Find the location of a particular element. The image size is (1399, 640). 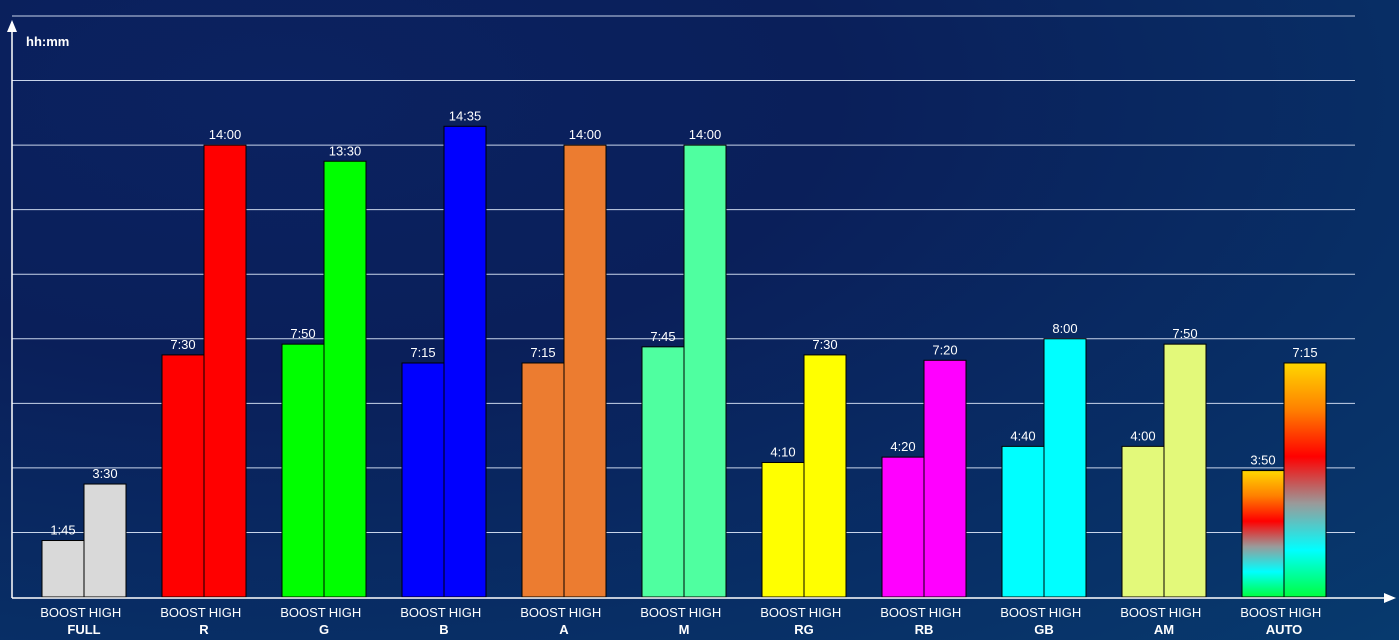

bar-a-boost is located at coordinates (543, 480).